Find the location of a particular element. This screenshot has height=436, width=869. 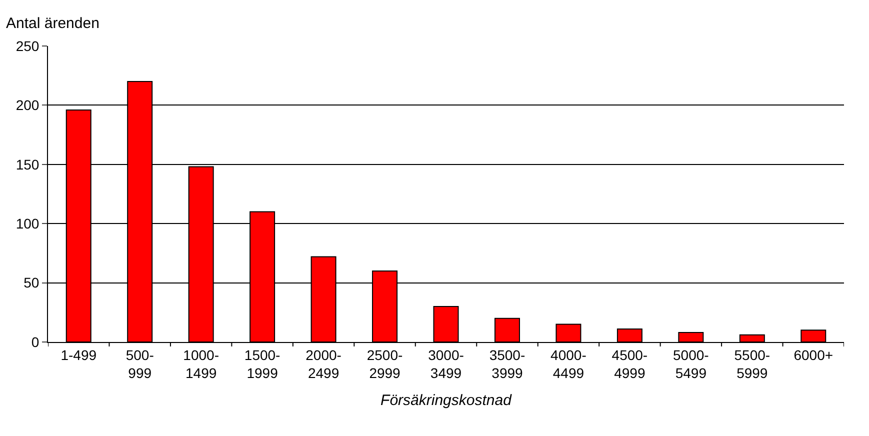

x-axis-title: Försäkringskostnad is located at coordinates (446, 400).